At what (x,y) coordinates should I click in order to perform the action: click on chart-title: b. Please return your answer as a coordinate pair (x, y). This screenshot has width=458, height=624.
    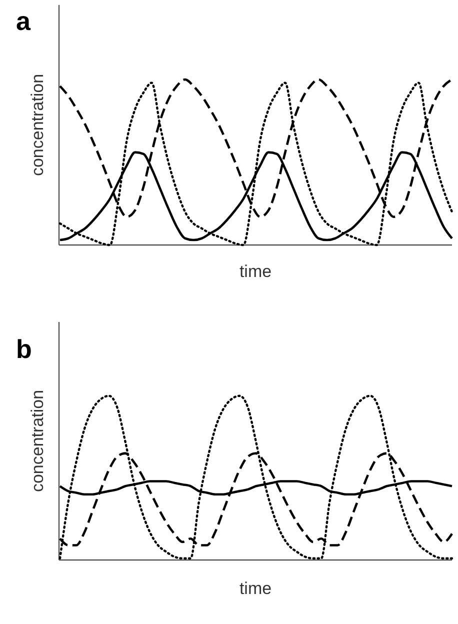
    Looking at the image, I should click on (24, 349).